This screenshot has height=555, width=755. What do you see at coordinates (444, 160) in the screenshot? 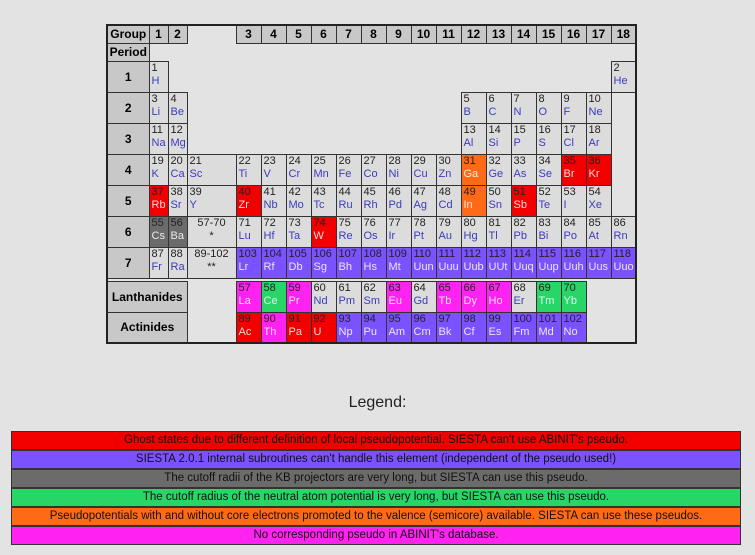
I see `atomic-number: 30` at bounding box center [444, 160].